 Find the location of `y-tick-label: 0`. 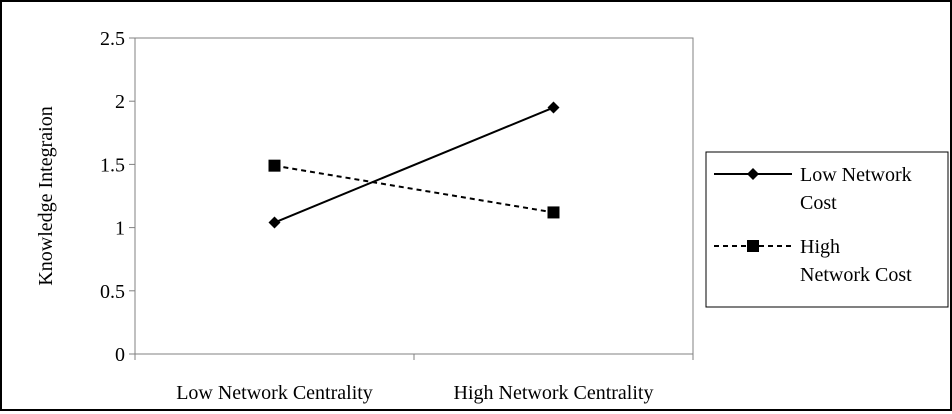

y-tick-label: 0 is located at coordinates (120, 355).